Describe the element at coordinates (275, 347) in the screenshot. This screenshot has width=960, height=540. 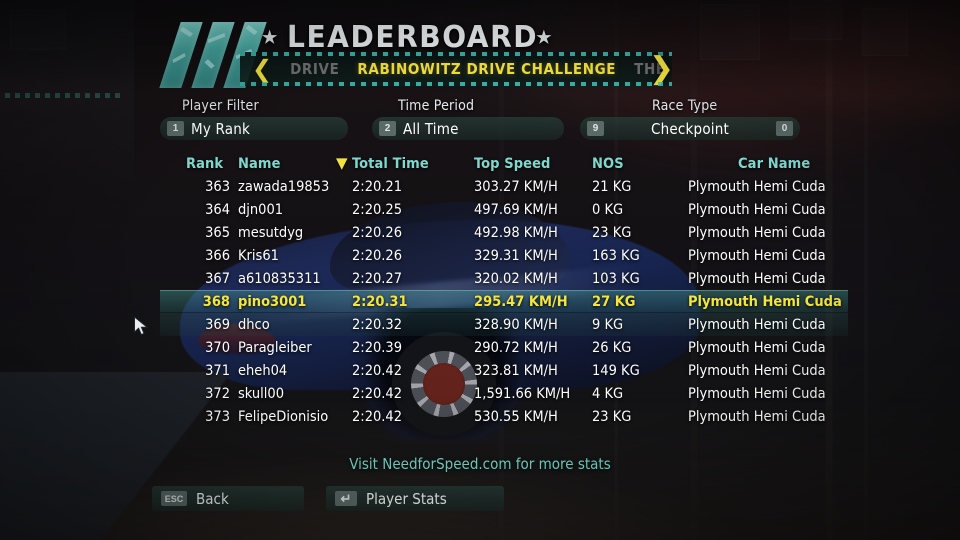
I see `table-cell-name: Paragleiber` at that location.